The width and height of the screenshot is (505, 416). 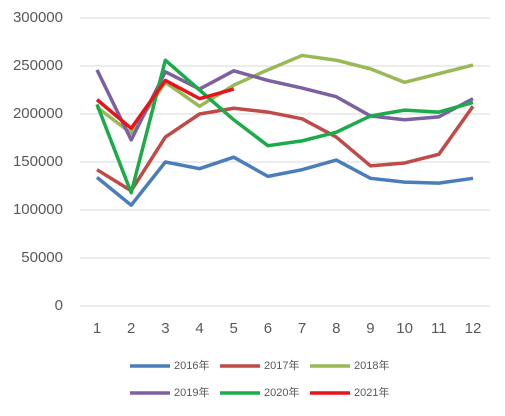 I want to click on legend-label: 2018年, so click(x=371, y=365).